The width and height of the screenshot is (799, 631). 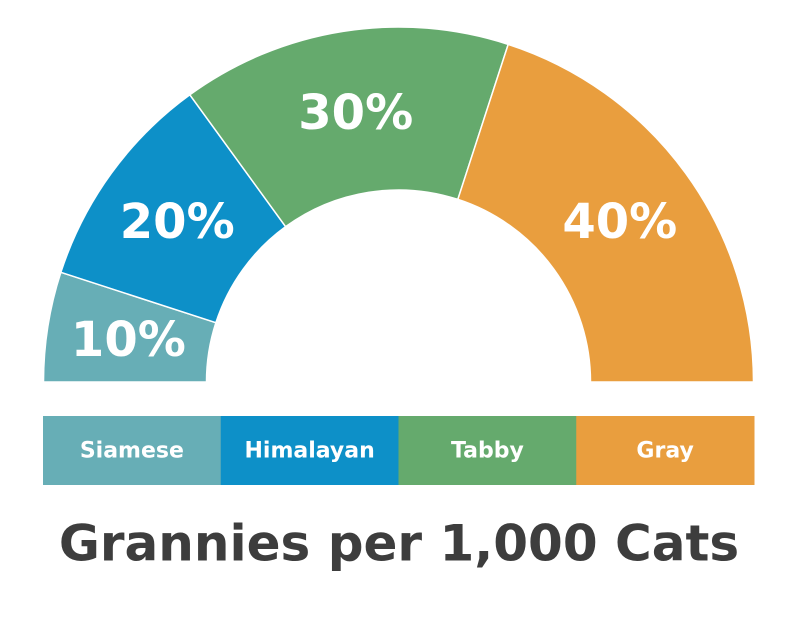 I want to click on legend-swatch-siamese, so click(x=132, y=450).